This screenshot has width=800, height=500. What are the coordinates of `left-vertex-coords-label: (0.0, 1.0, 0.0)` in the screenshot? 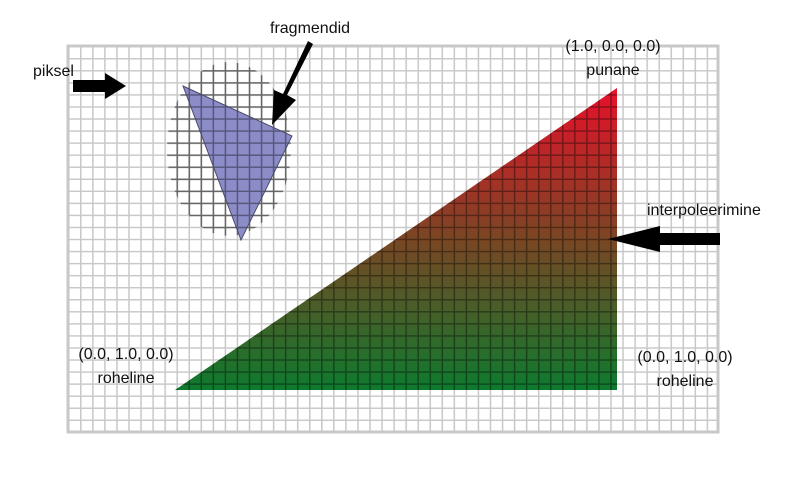 It's located at (125, 354).